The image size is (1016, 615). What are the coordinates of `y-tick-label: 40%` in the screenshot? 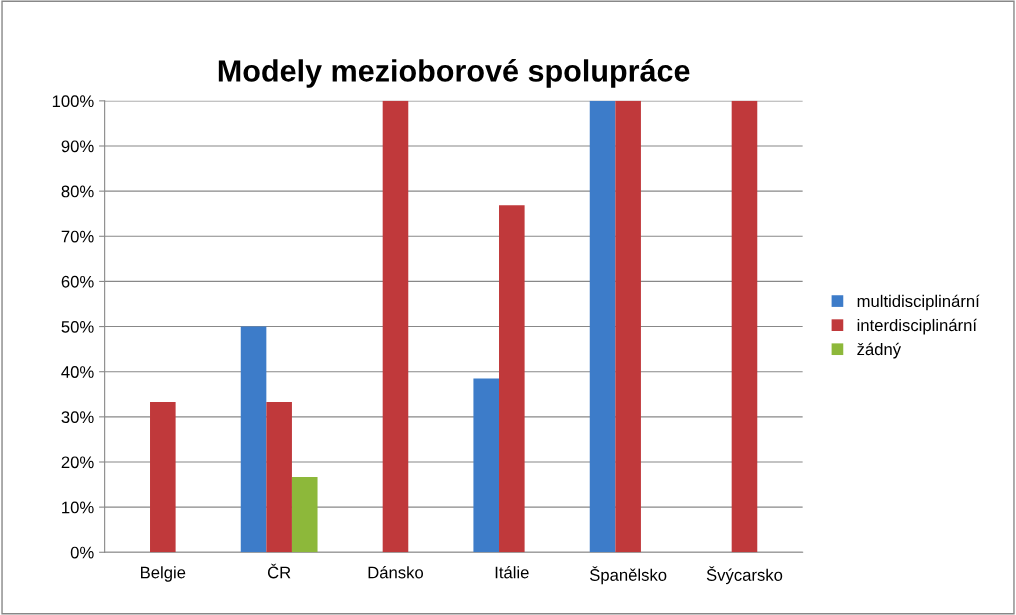 It's located at (77, 372).